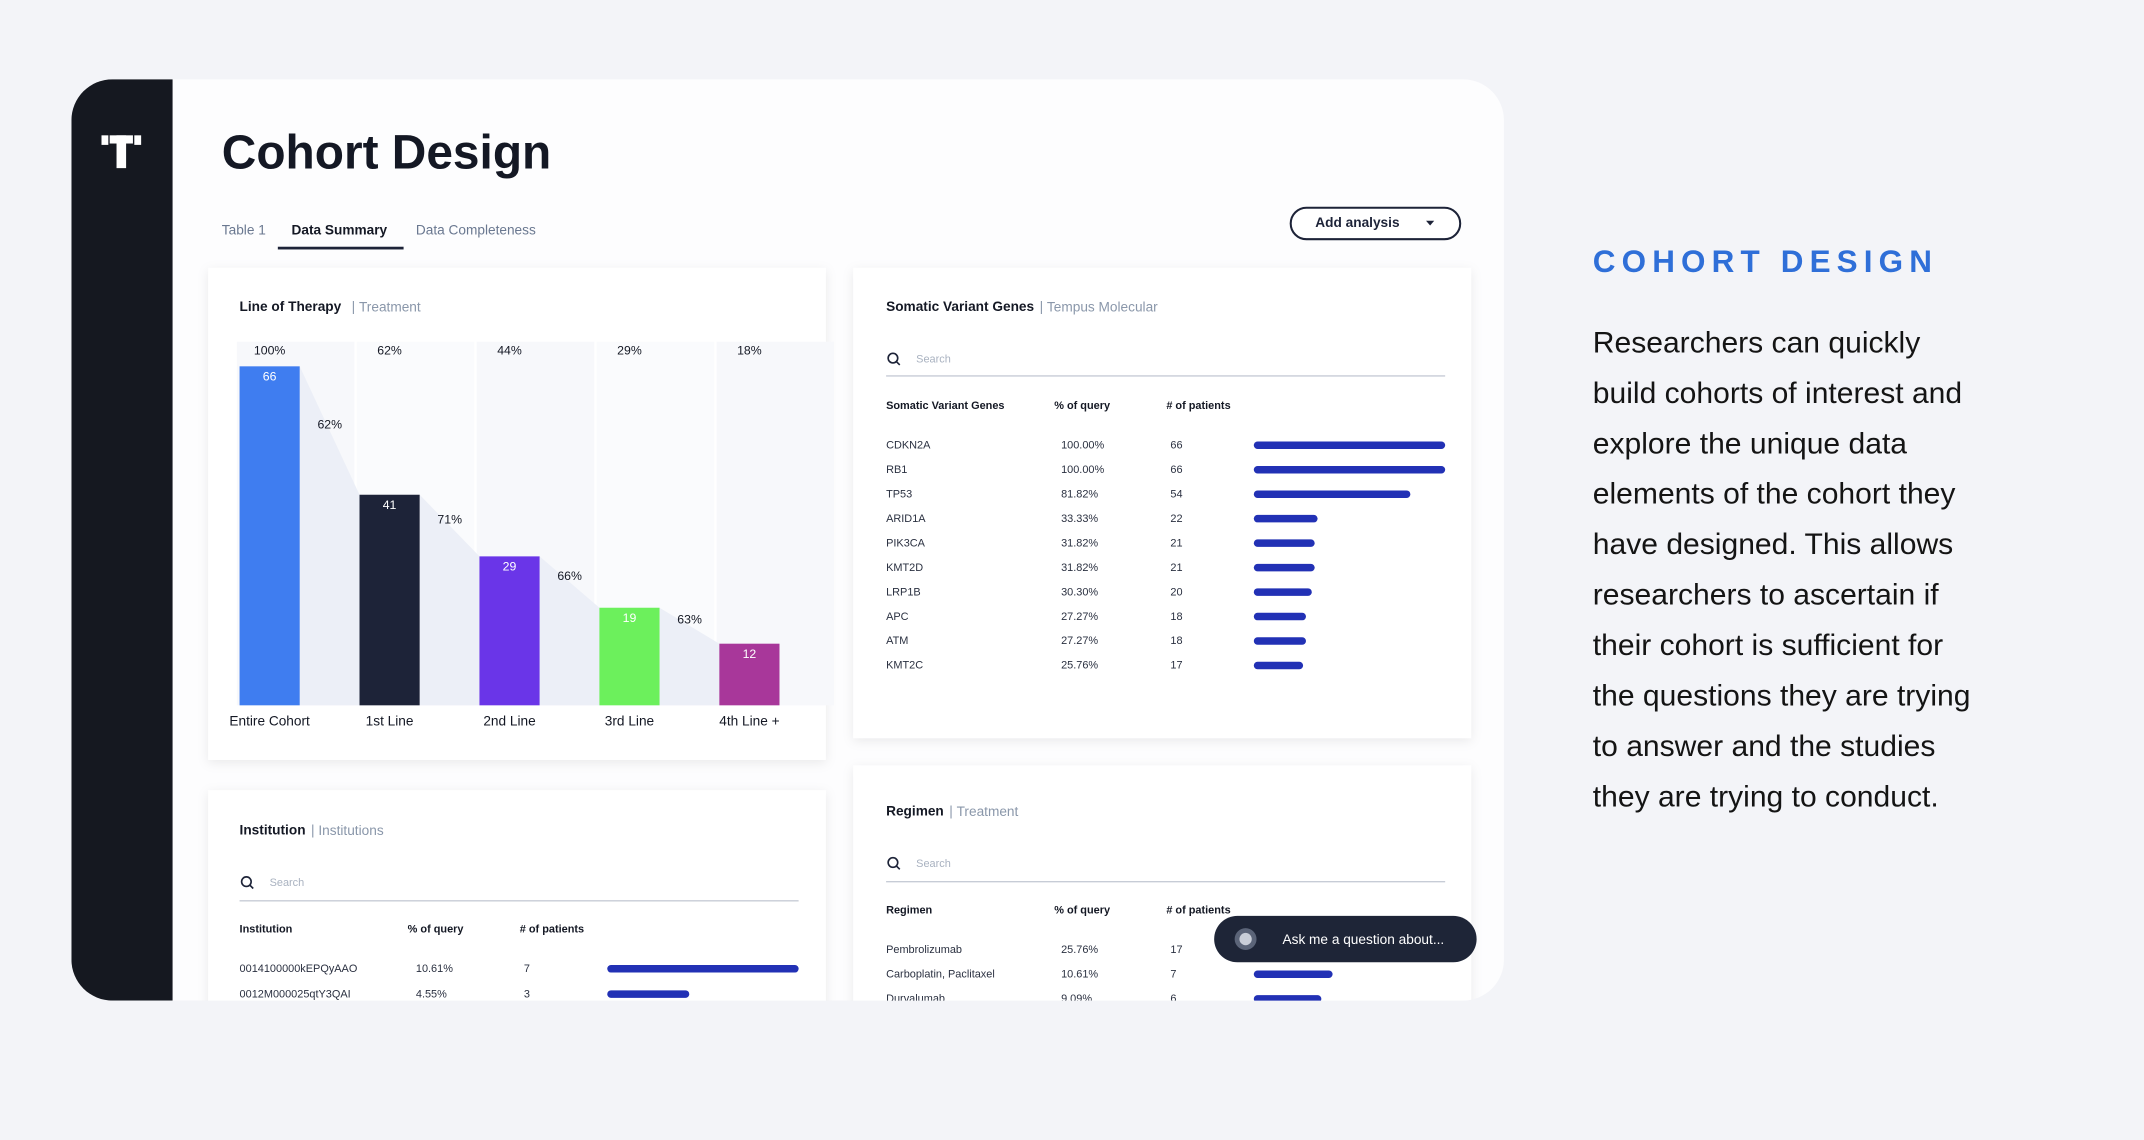 The width and height of the screenshot is (2144, 1140). What do you see at coordinates (1176, 519) in the screenshot?
I see `table-cell: 22` at bounding box center [1176, 519].